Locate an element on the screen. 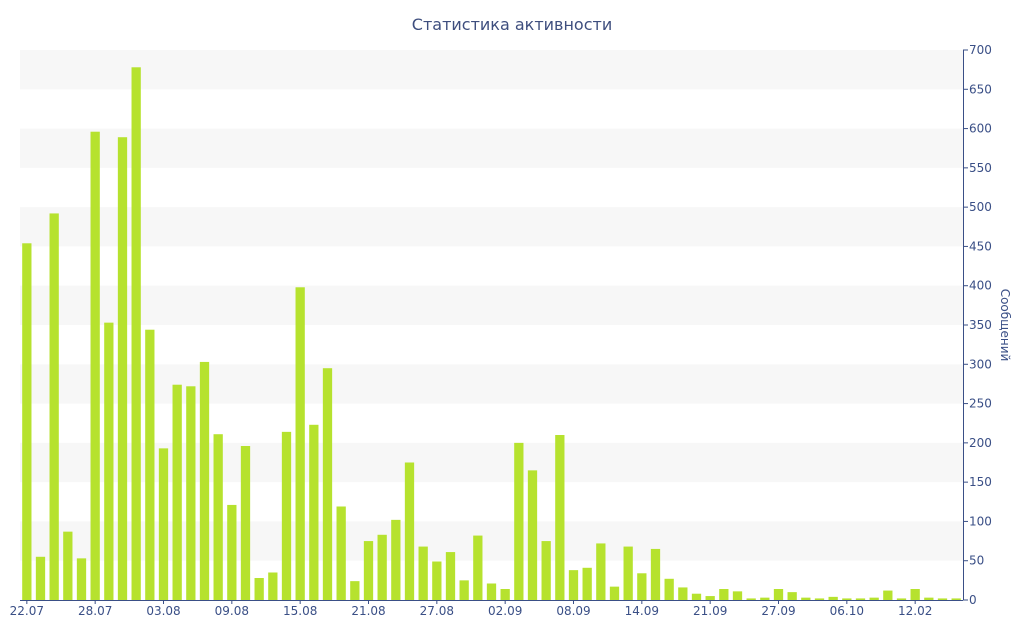 This screenshot has height=640, width=1024. y-tick-label: 550 is located at coordinates (980, 168).